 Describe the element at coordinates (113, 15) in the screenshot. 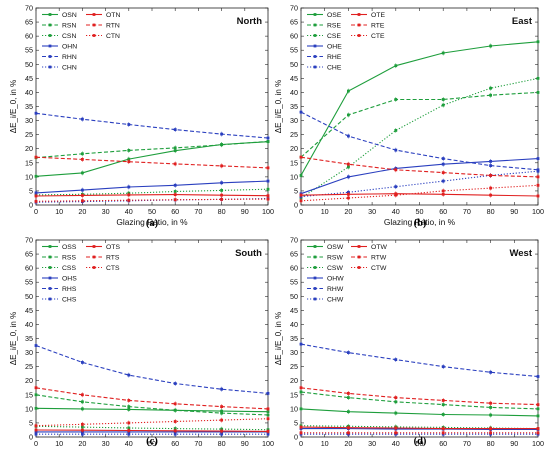

I see `legend-label: OTN` at that location.